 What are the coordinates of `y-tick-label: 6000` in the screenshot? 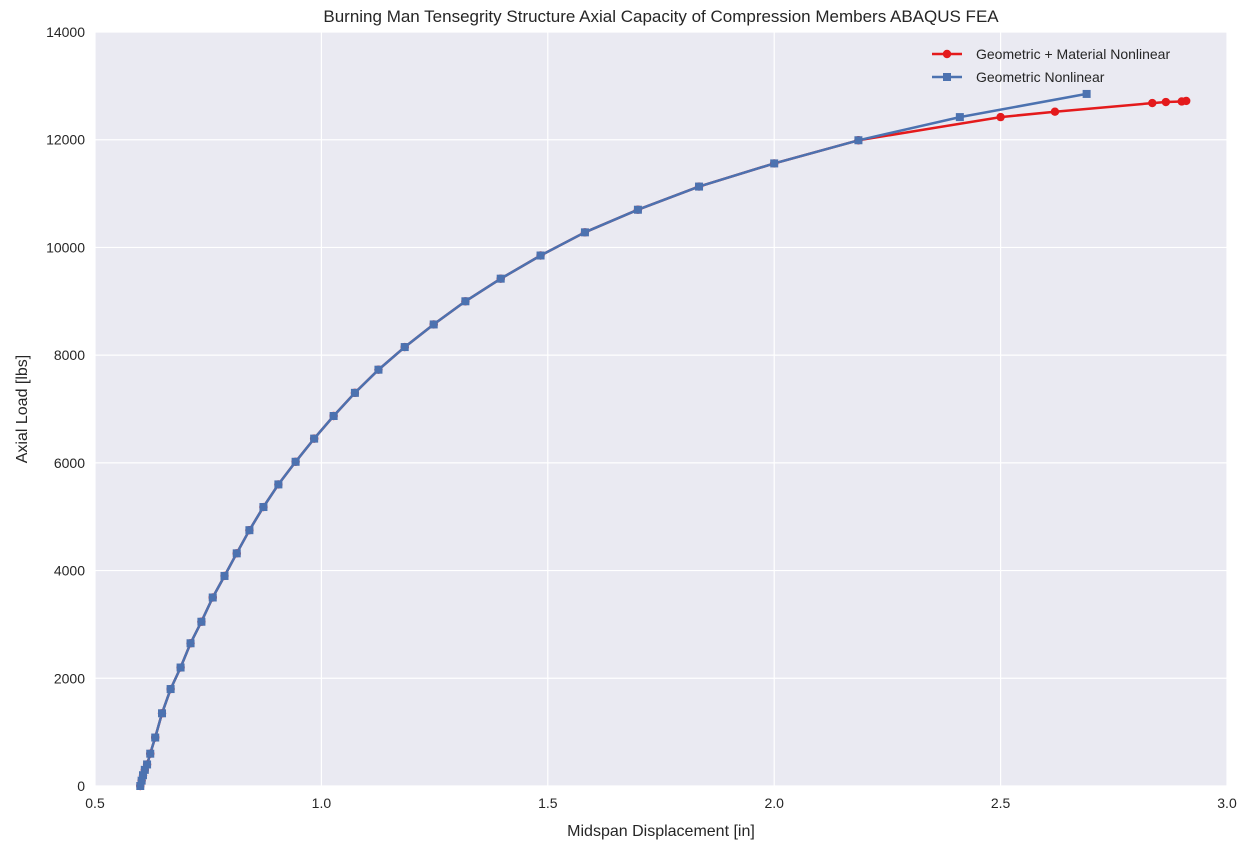 It's located at (69, 463).